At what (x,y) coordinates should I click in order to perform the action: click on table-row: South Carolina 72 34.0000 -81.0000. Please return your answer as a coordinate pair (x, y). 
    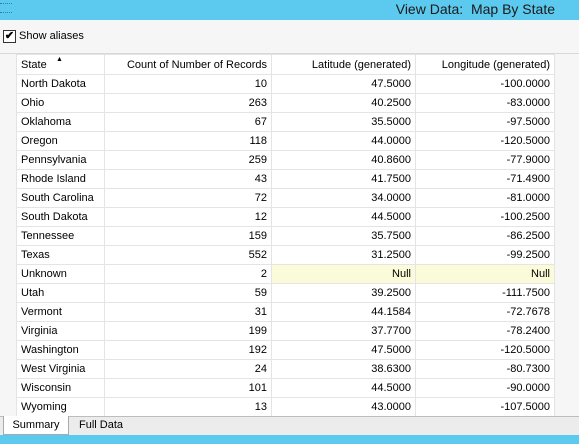
    Looking at the image, I should click on (285, 198).